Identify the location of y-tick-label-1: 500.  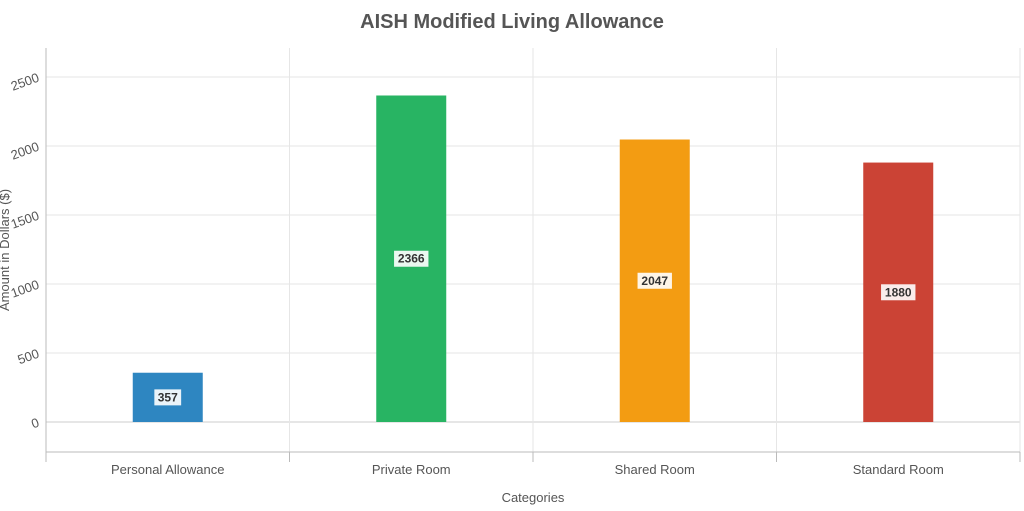
(29, 357).